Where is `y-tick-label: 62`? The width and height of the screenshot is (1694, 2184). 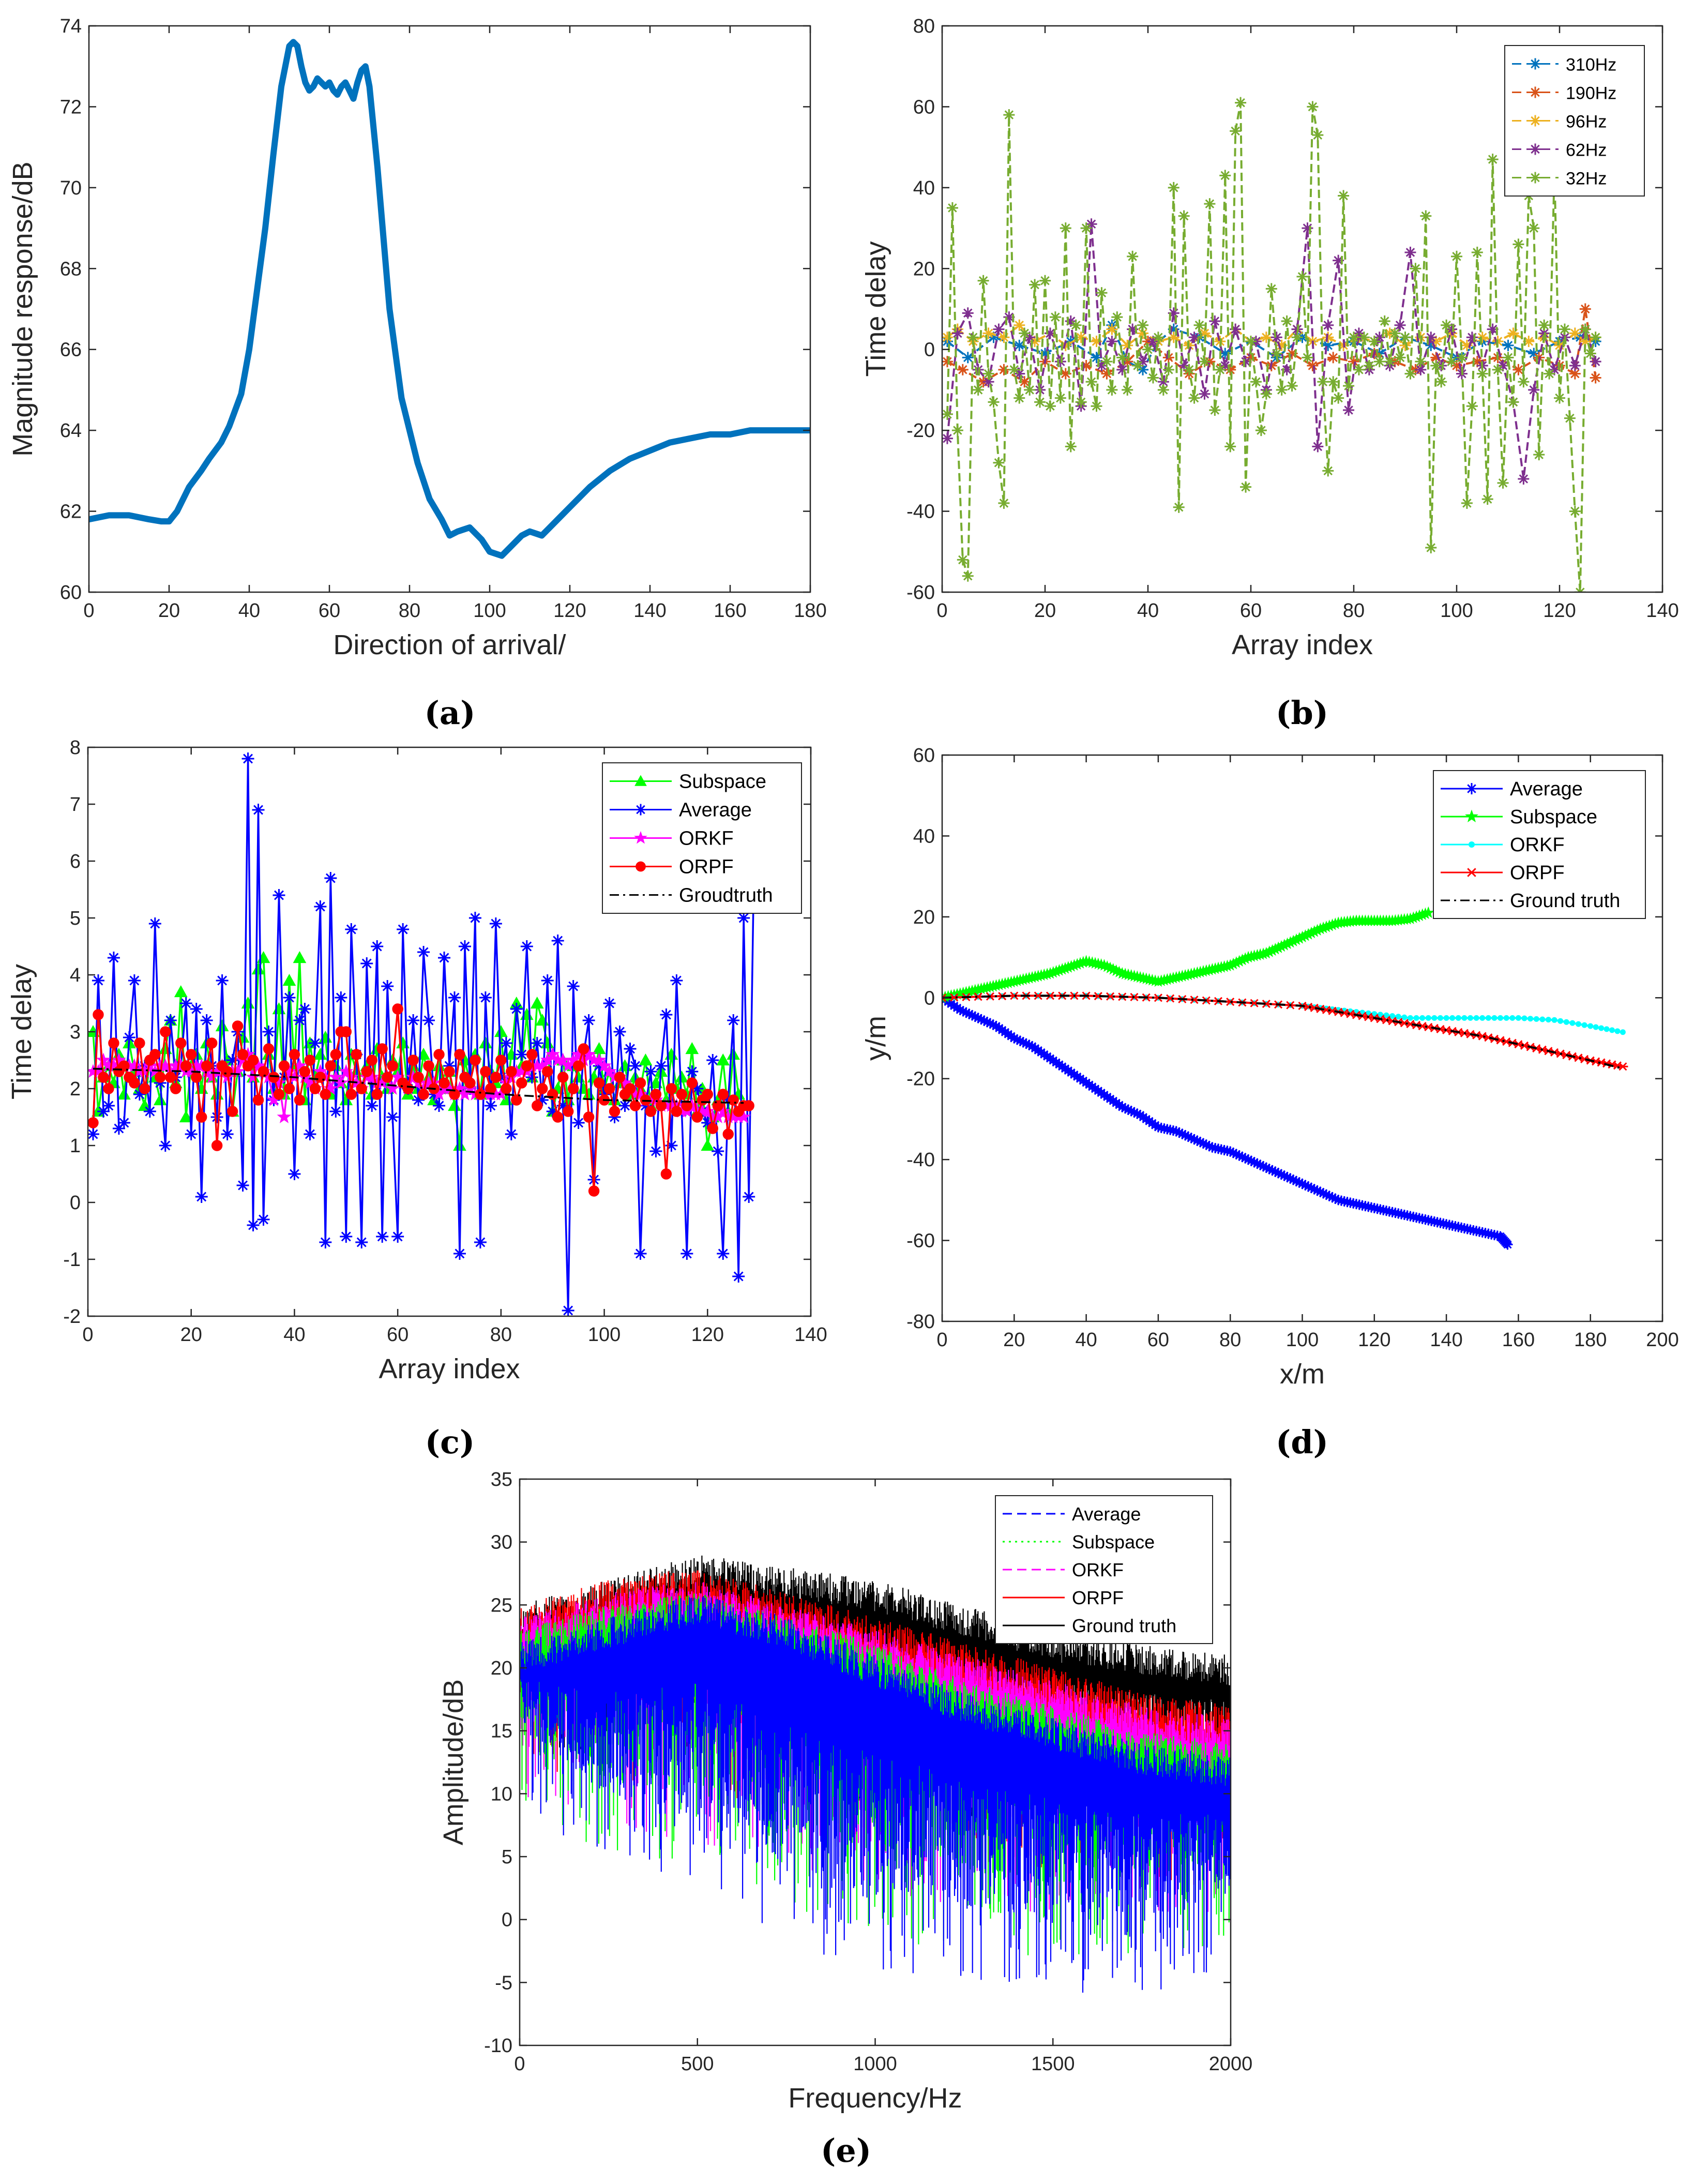
y-tick-label: 62 is located at coordinates (71, 512).